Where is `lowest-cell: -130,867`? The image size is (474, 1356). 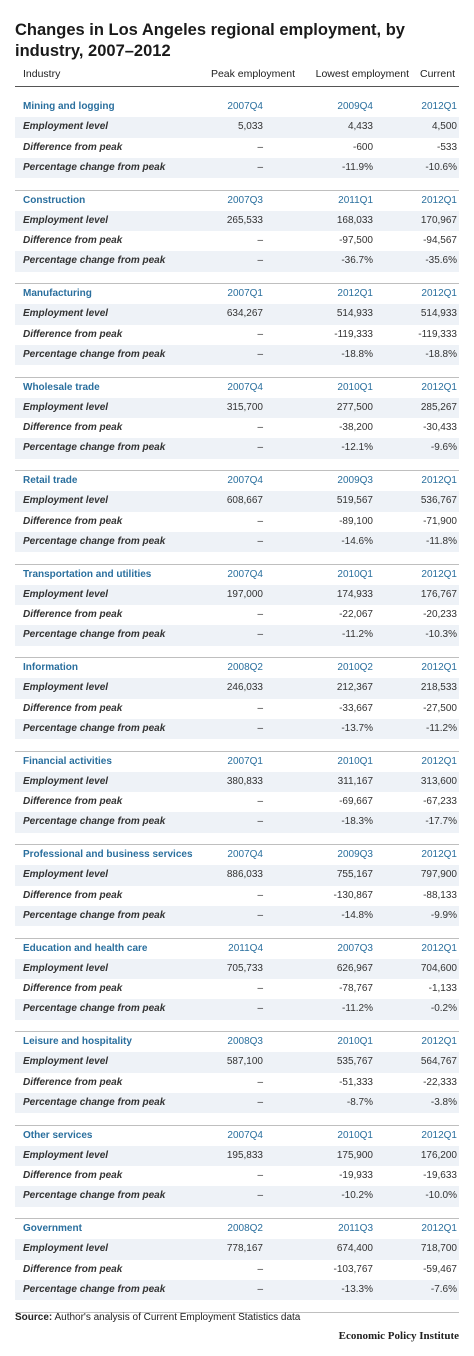
lowest-cell: -130,867 is located at coordinates (353, 895).